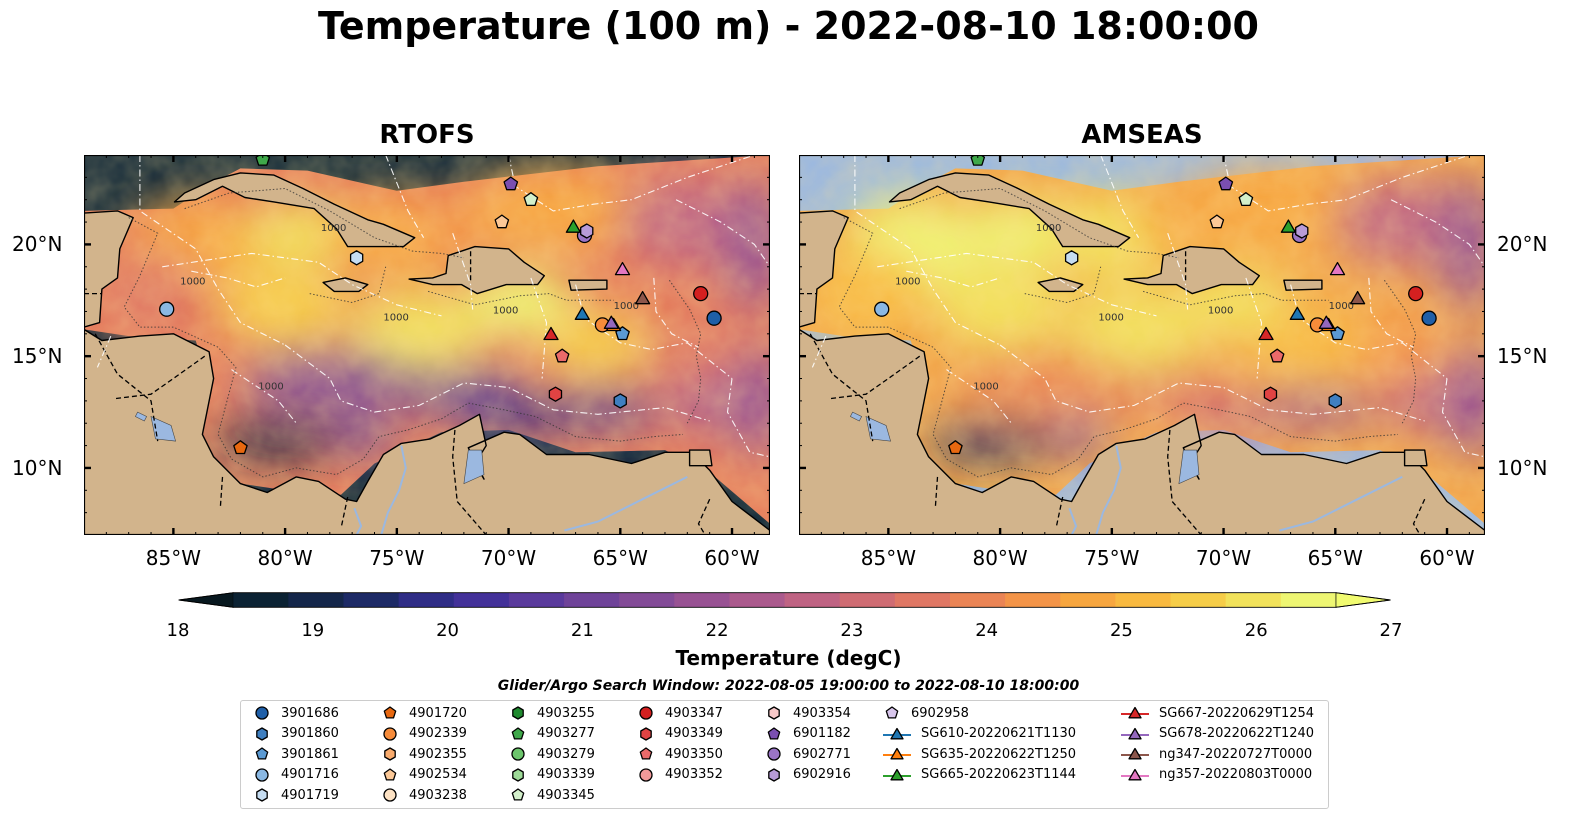 The height and width of the screenshot is (826, 1577). I want to click on observation-marker-SG665-20220623T1144, so click(573, 226).